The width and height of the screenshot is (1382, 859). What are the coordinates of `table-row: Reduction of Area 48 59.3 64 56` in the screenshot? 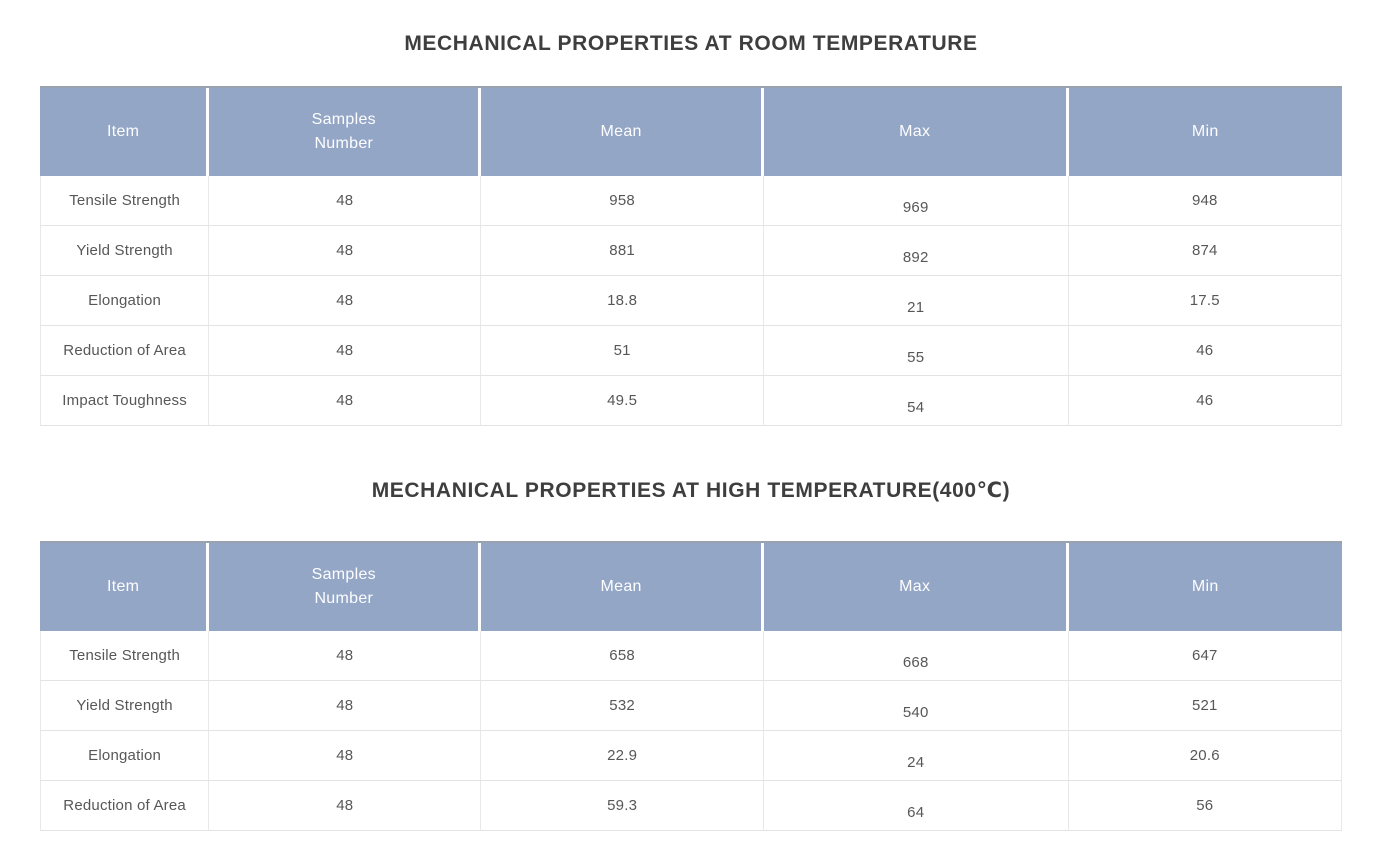 It's located at (691, 806).